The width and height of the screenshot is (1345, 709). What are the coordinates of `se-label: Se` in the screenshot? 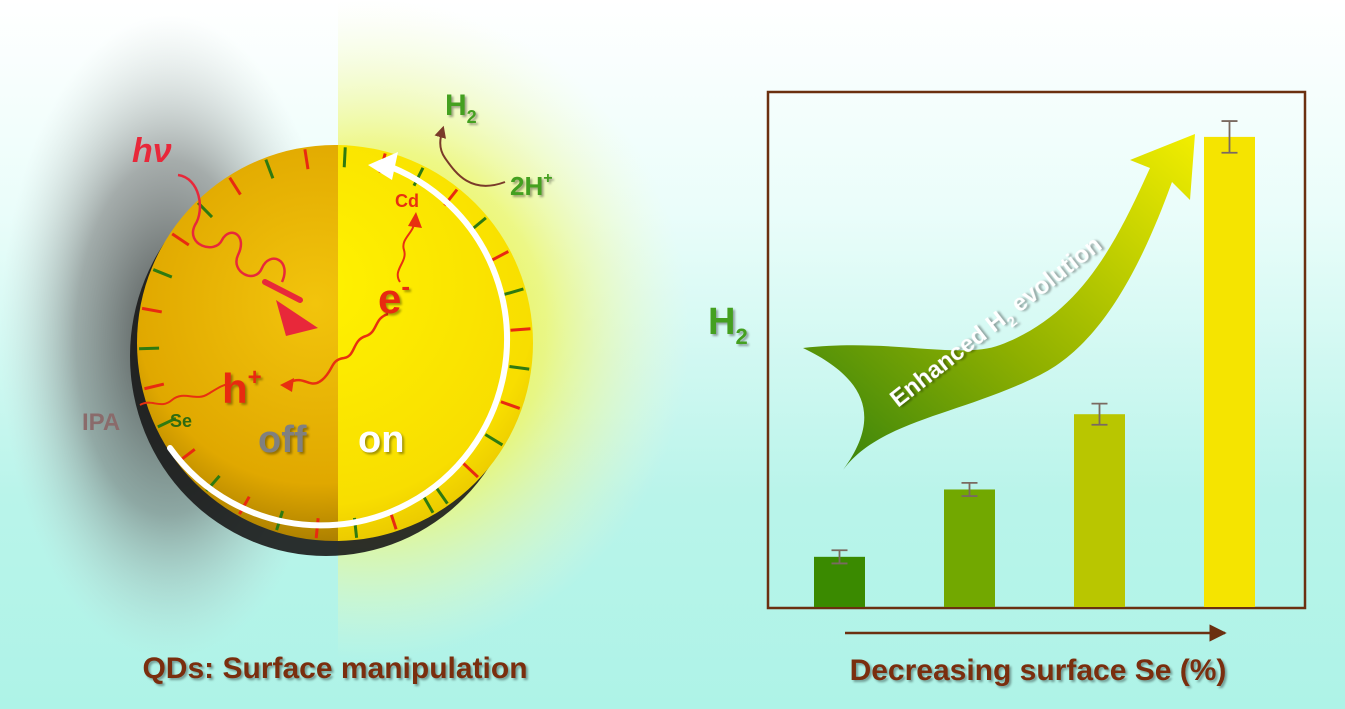 It's located at (181, 421).